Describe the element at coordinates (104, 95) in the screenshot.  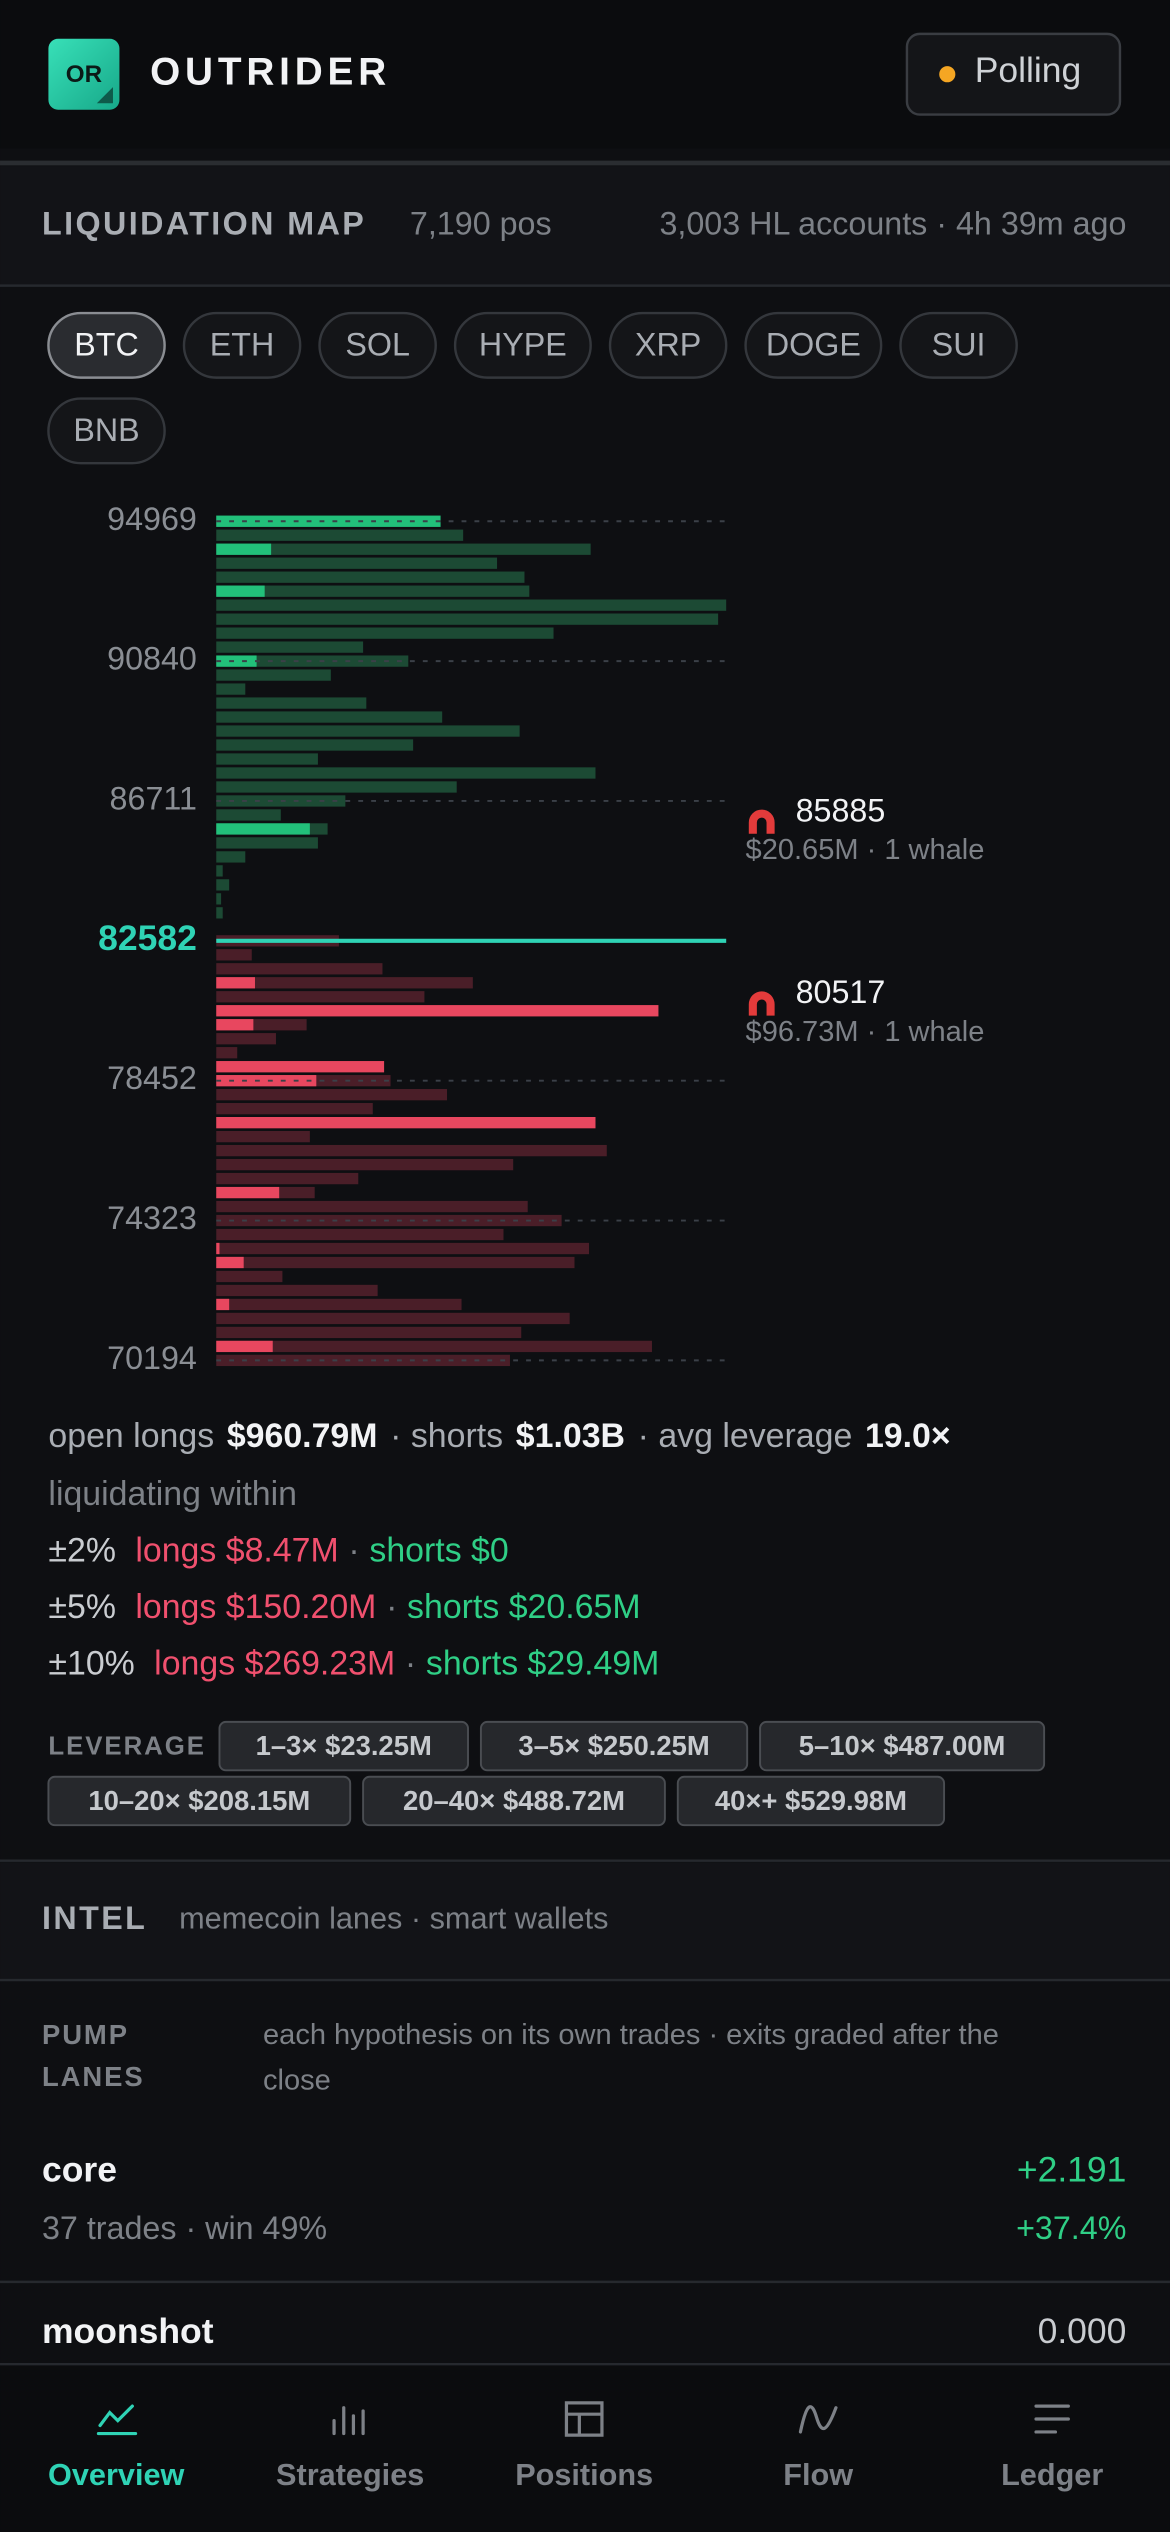
I see `logo-corner` at that location.